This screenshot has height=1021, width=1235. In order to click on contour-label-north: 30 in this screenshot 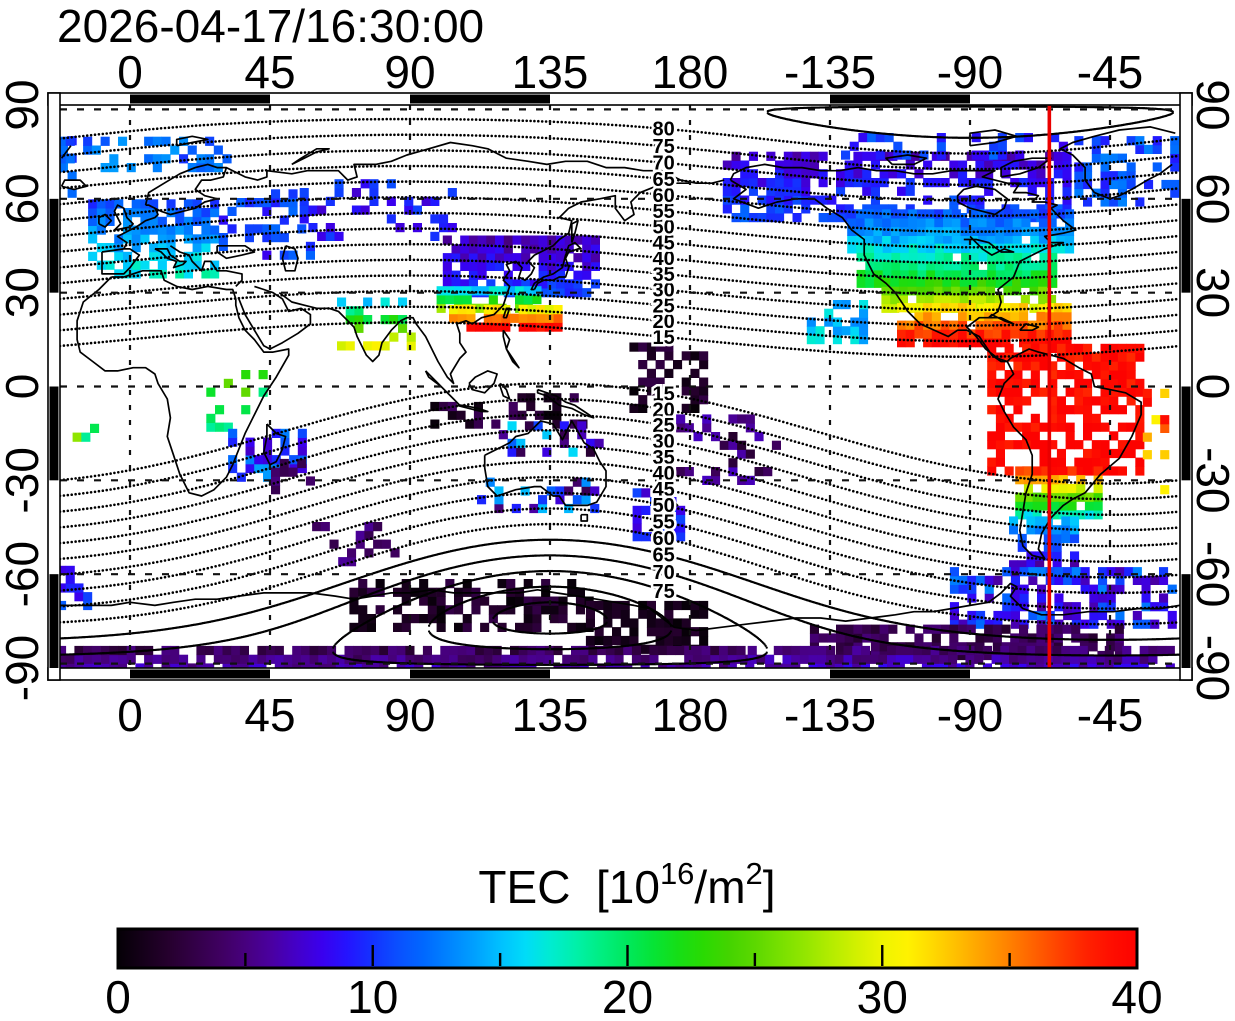, I will do `click(663, 291)`.